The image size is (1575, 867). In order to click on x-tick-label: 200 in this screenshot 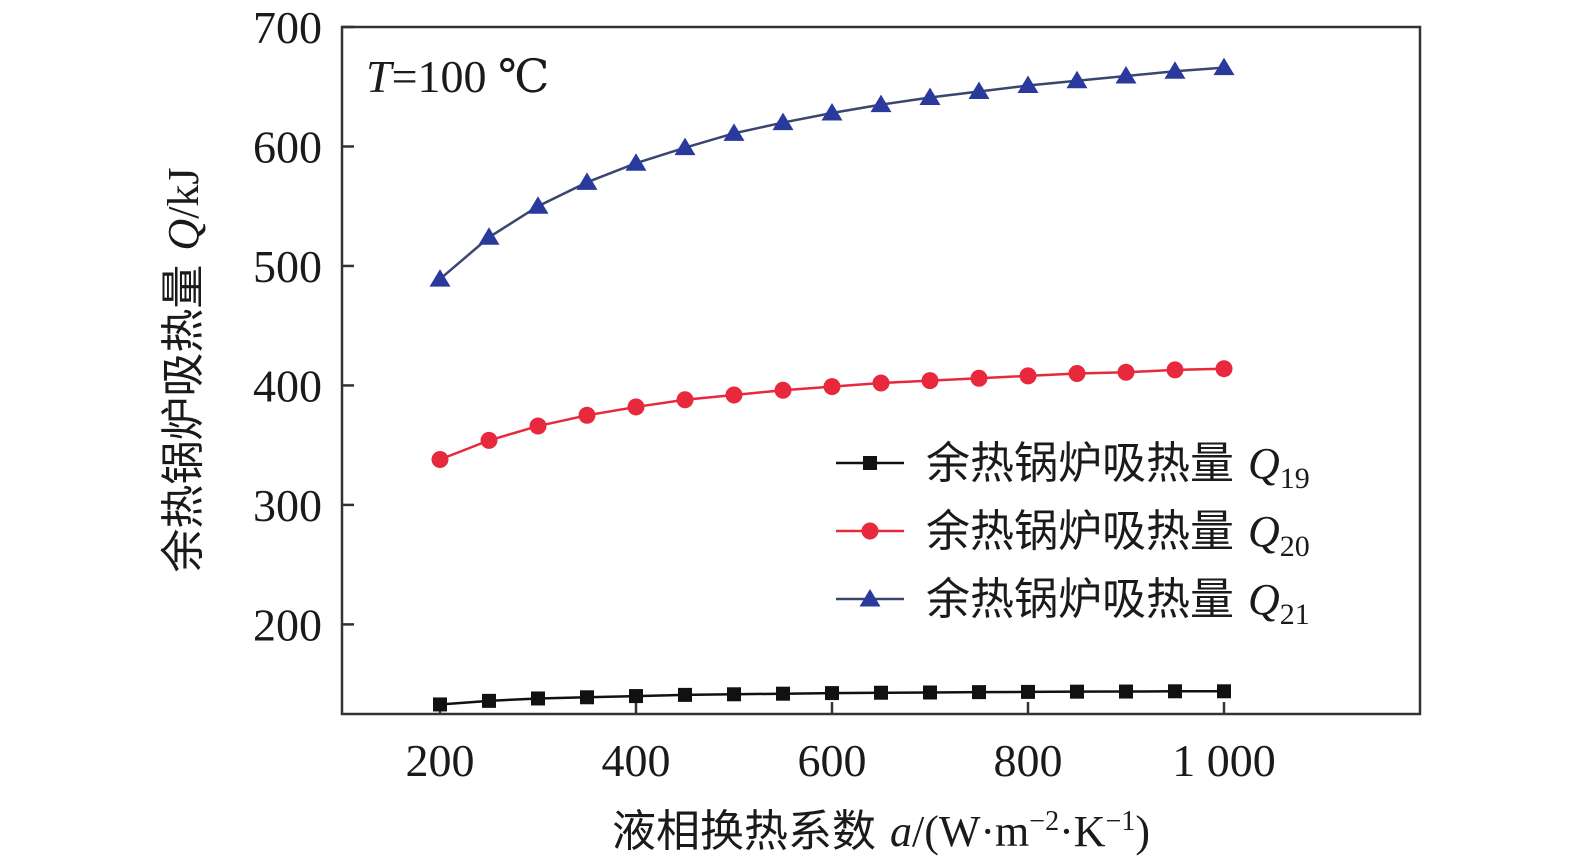, I will do `click(440, 760)`.